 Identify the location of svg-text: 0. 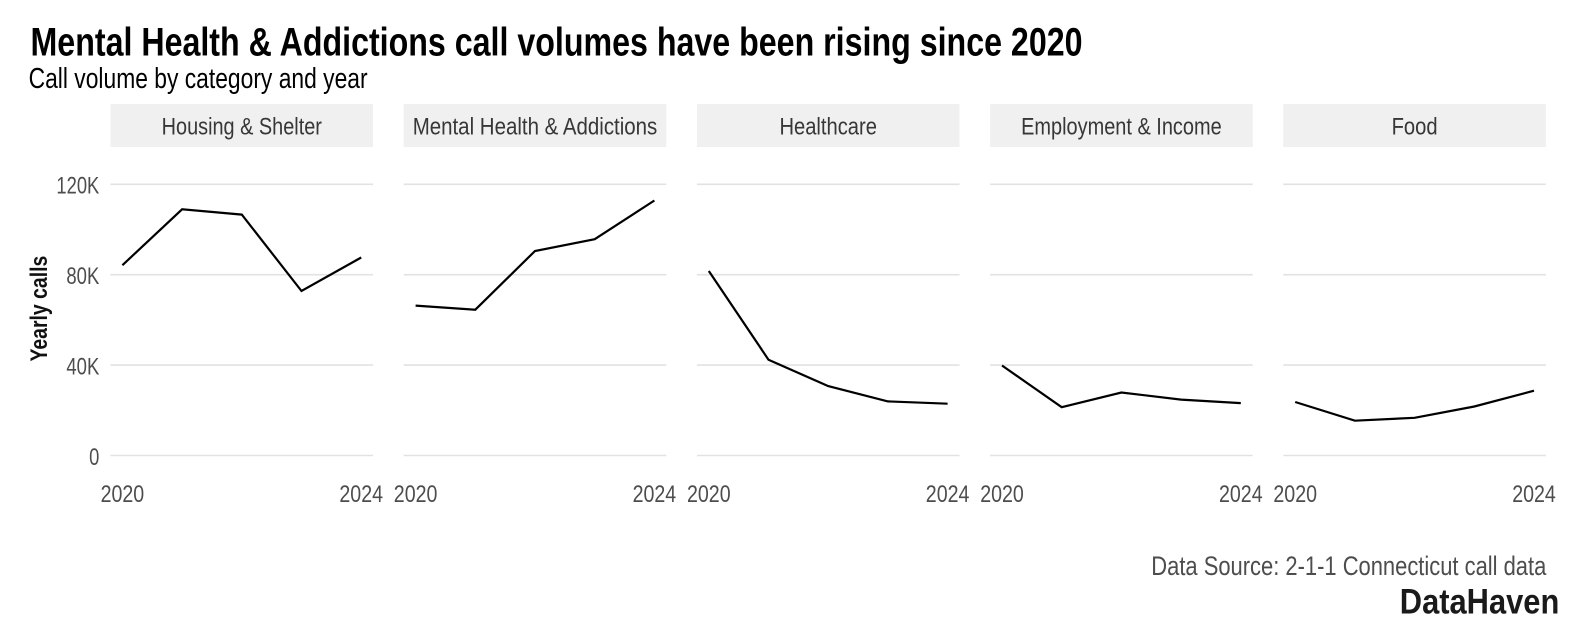
(94, 457).